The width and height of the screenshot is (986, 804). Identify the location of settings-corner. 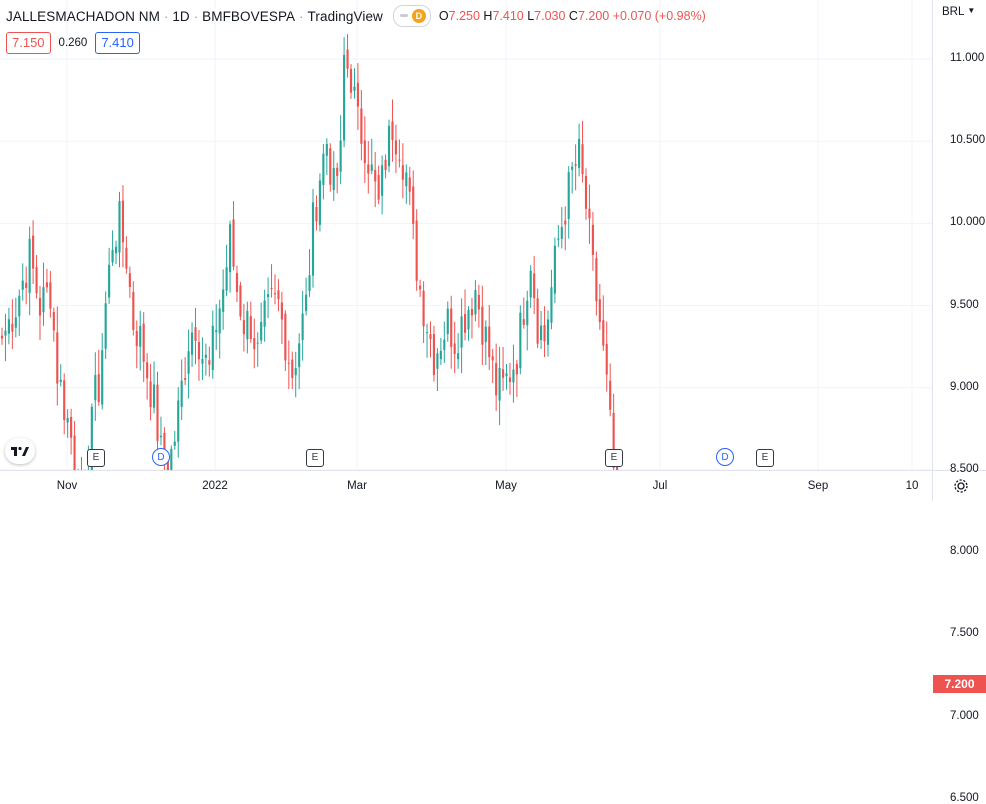
(959, 485).